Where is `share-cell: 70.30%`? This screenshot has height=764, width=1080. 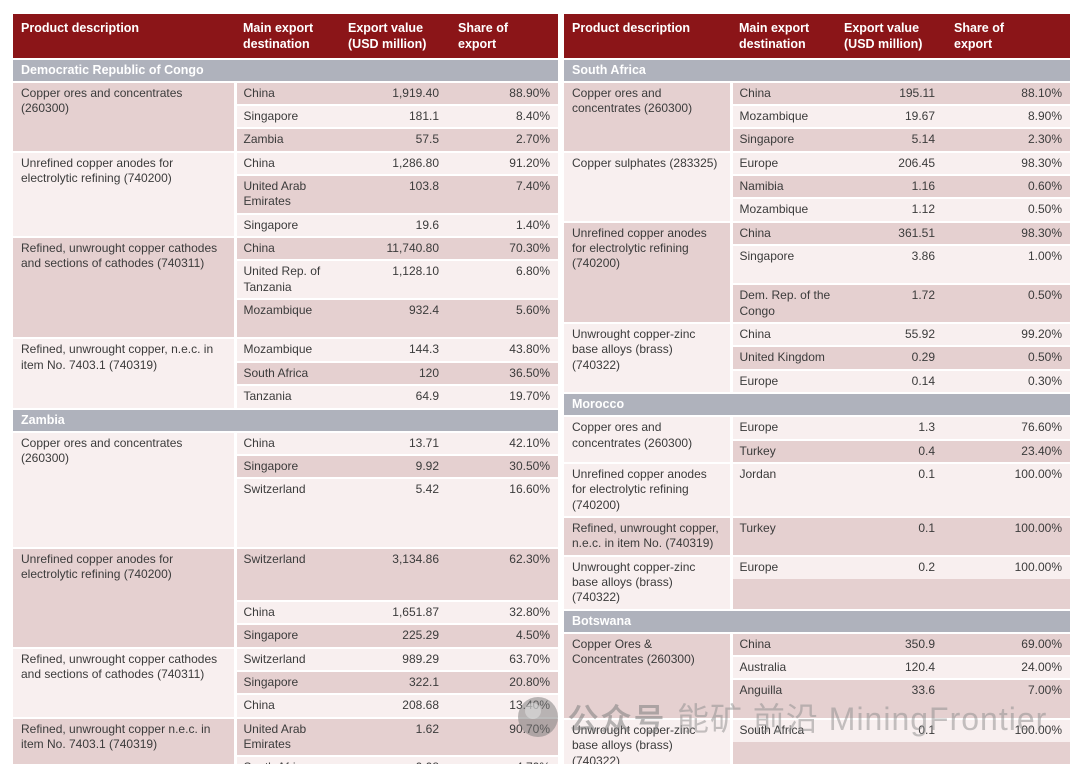 share-cell: 70.30% is located at coordinates (504, 248).